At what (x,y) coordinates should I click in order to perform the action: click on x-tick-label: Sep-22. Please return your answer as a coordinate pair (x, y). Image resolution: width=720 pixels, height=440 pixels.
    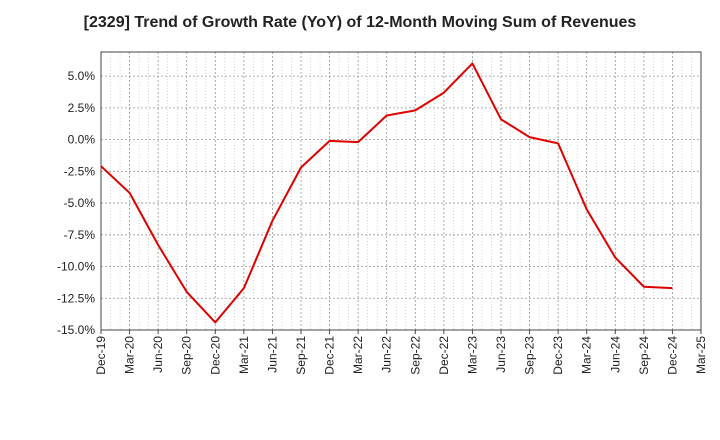
    Looking at the image, I should click on (415, 355).